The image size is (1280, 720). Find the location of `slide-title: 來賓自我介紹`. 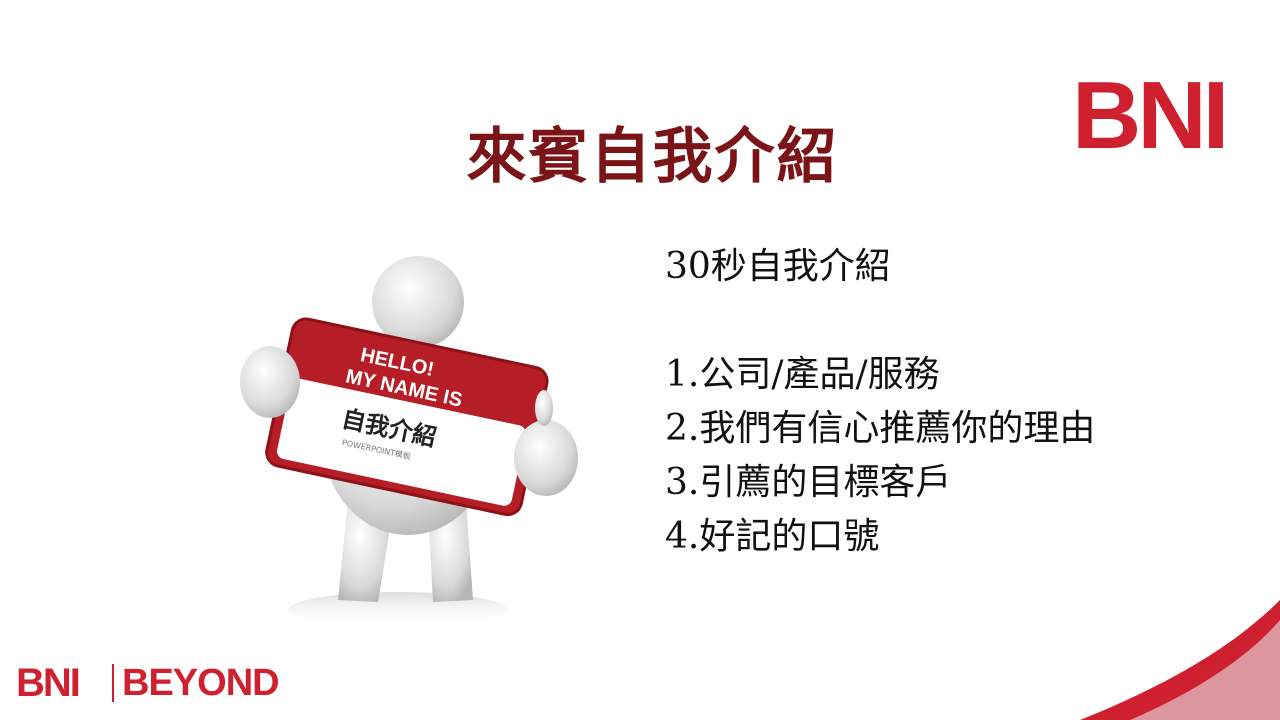

slide-title: 來賓自我介紹 is located at coordinates (652, 157).